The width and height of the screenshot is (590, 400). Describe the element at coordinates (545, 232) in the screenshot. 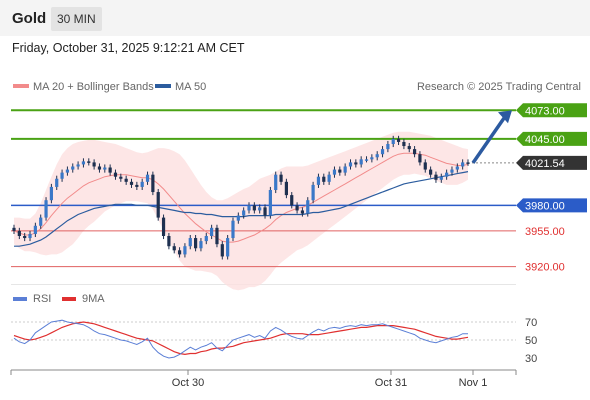

I see `level-label-4: 3955.00` at that location.